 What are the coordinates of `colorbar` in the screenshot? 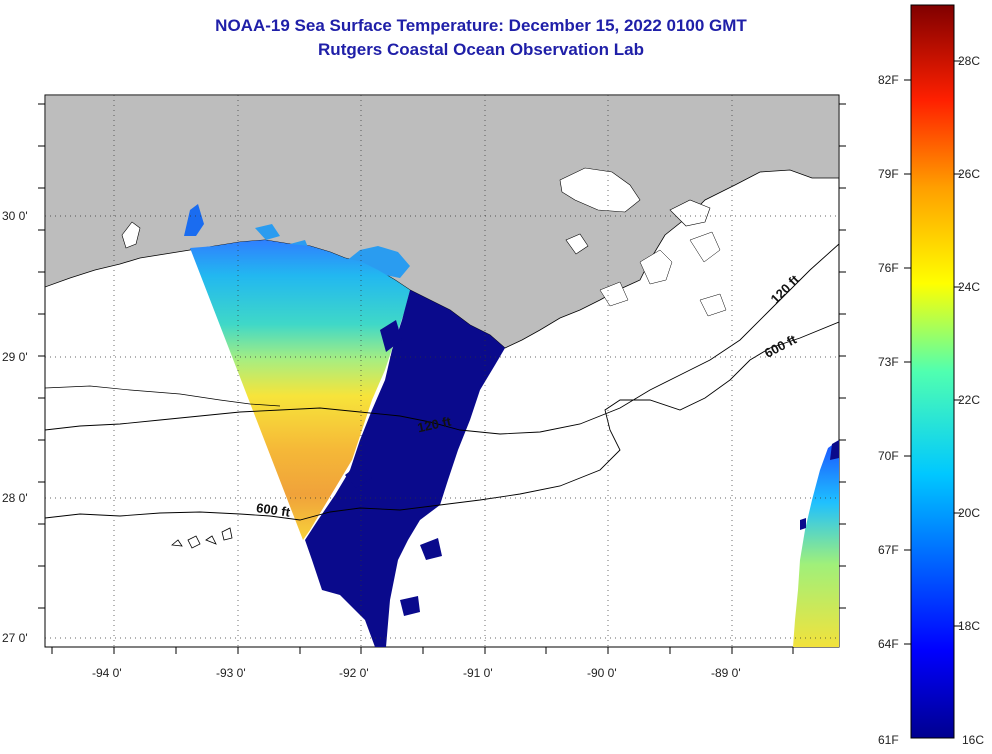 It's located at (932, 371).